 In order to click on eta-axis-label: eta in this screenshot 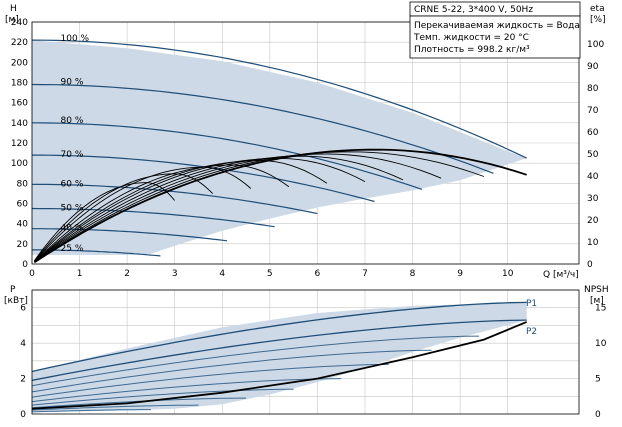, I will do `click(597, 9)`.